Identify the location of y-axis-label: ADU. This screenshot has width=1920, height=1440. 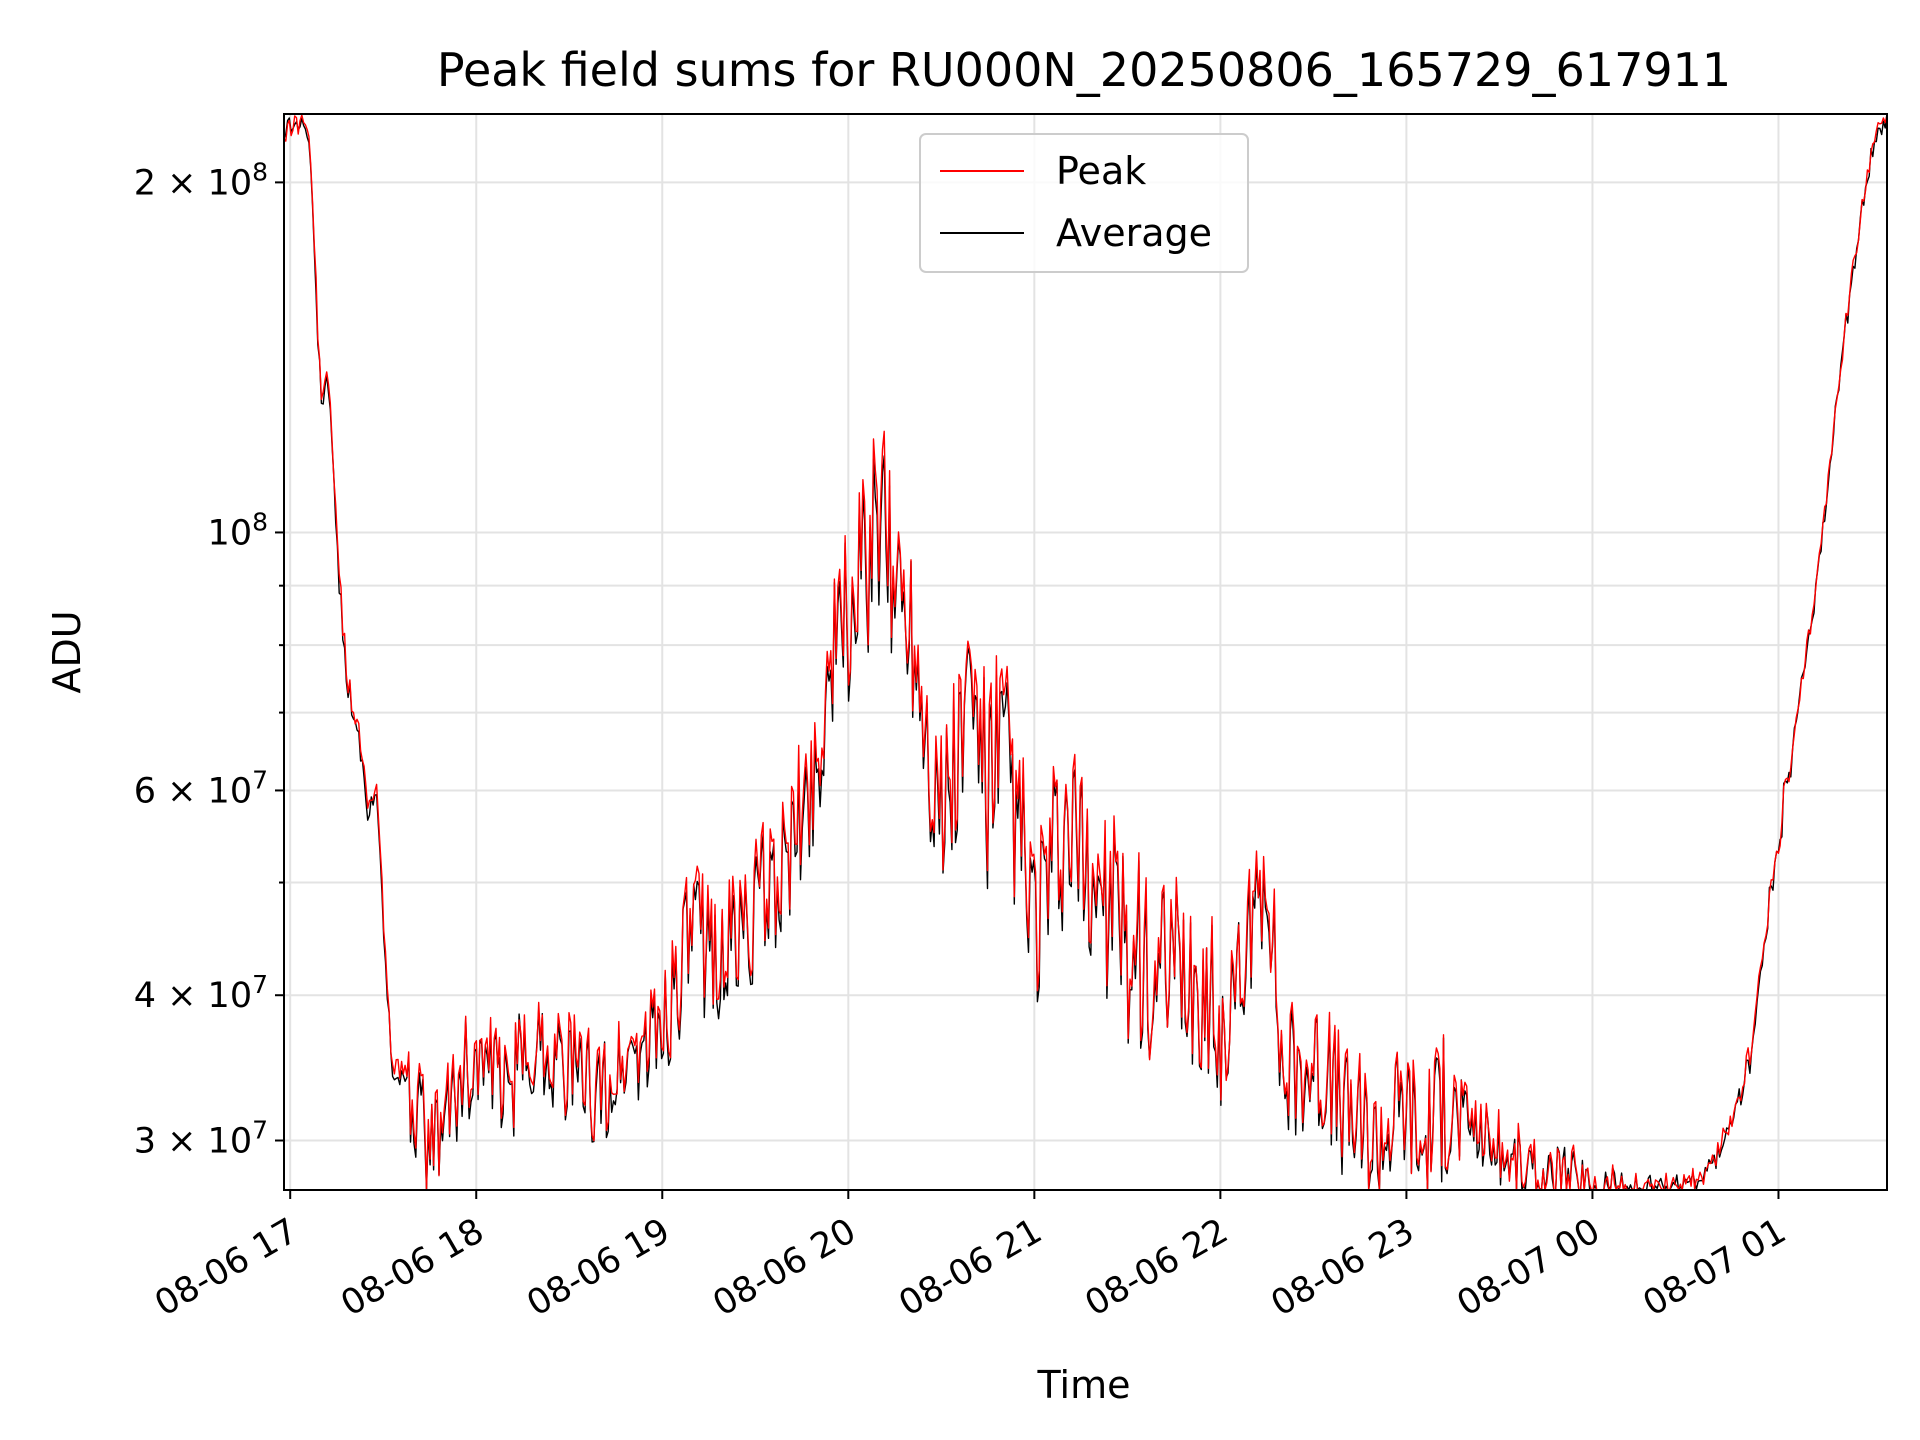
(67, 651).